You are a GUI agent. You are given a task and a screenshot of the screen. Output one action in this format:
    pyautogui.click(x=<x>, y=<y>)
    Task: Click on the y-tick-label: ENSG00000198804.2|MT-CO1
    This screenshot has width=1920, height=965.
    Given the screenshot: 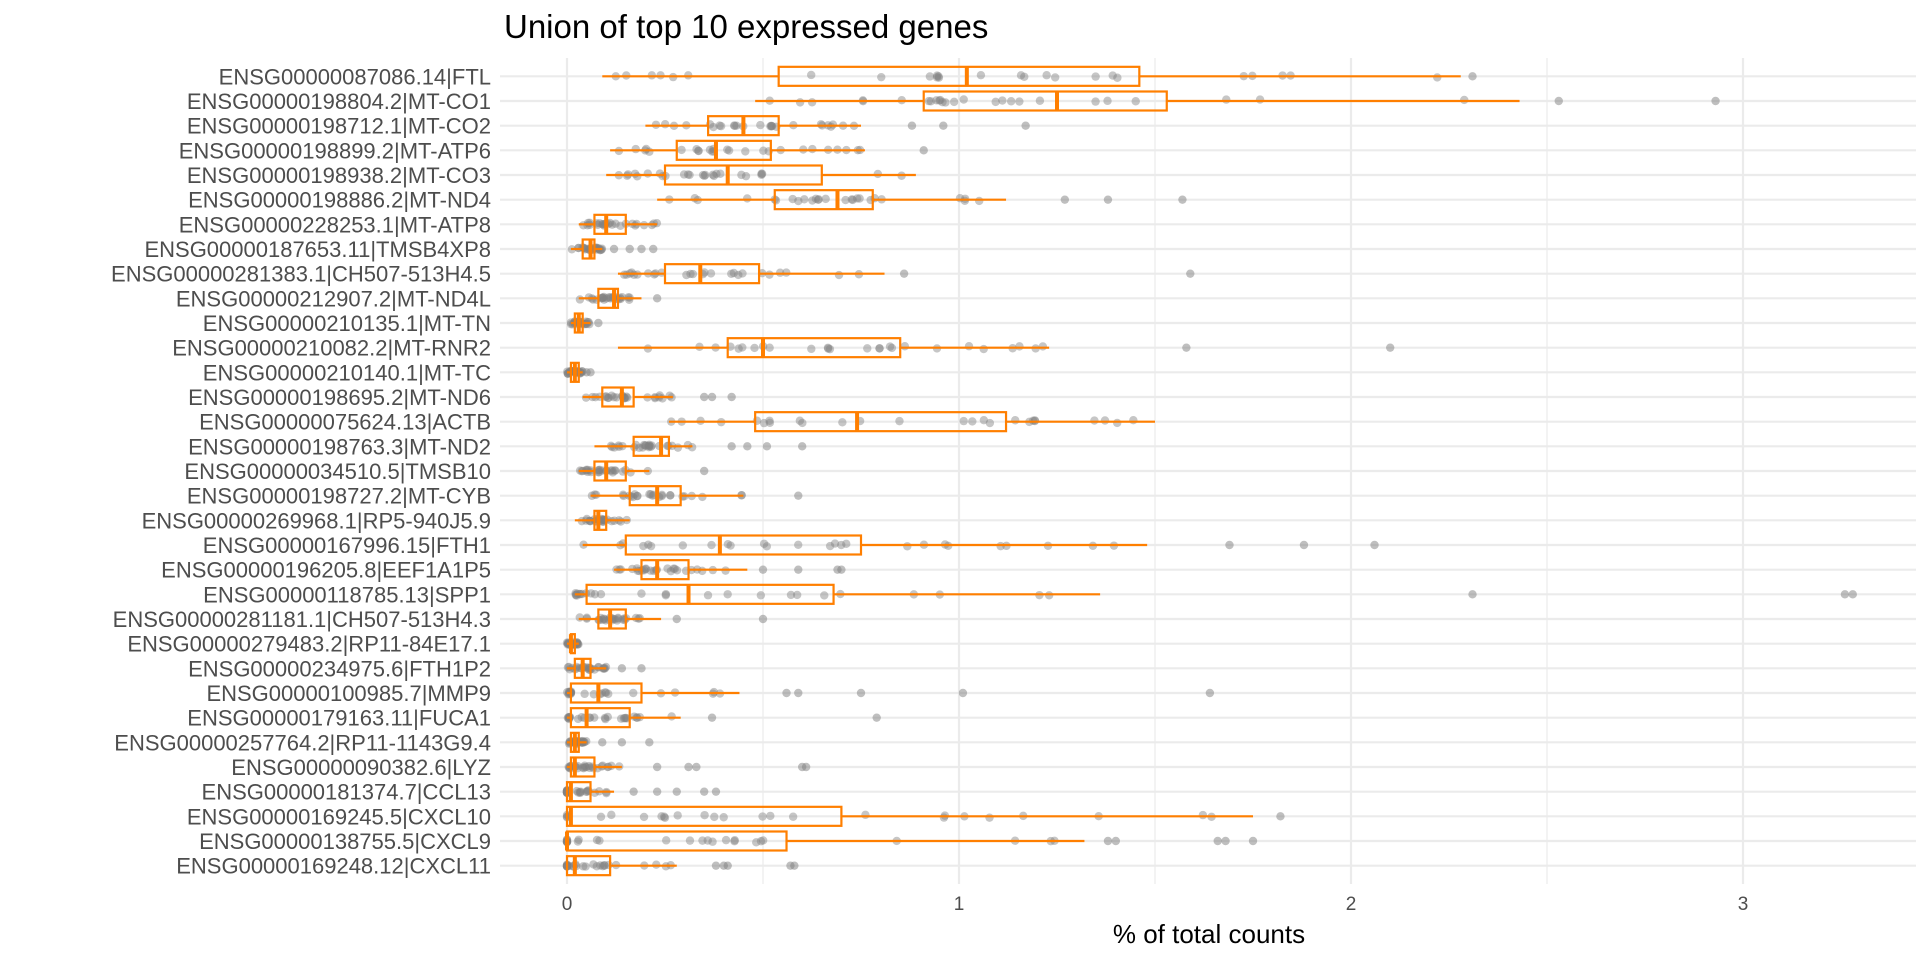 What is the action you would take?
    pyautogui.click(x=339, y=101)
    